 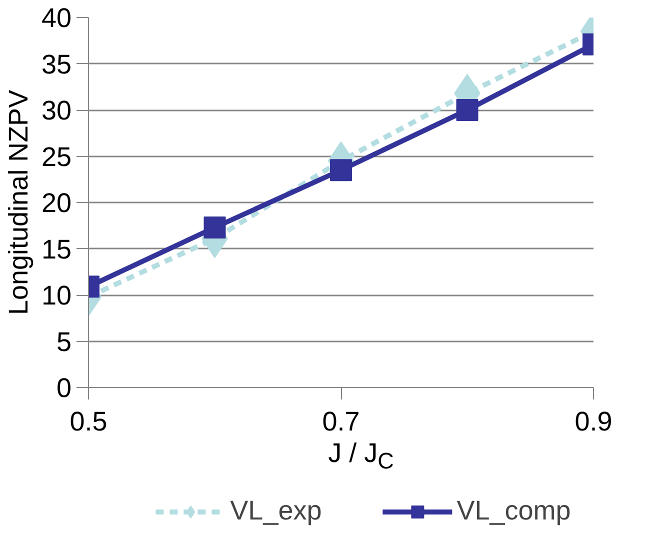 I want to click on y-tick-label: 35, so click(x=56, y=64).